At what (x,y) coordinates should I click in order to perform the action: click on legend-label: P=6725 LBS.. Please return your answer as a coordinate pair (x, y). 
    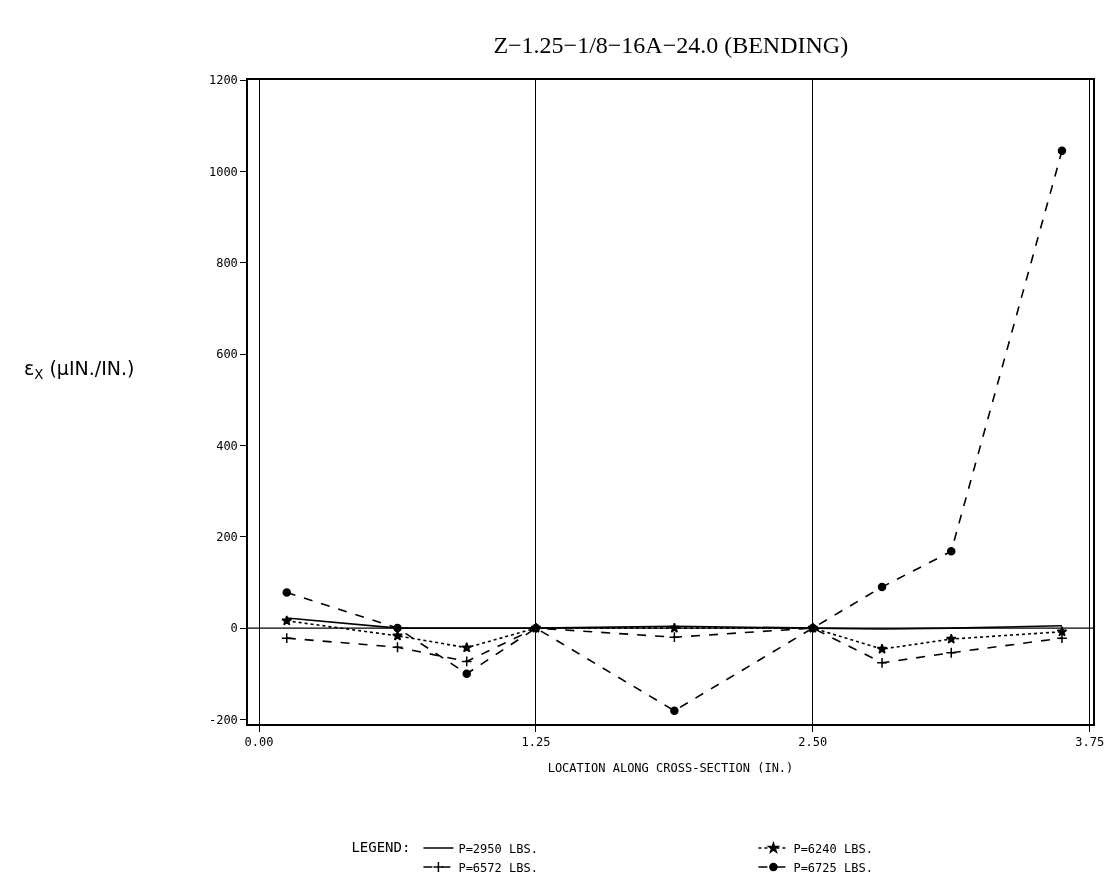
    Looking at the image, I should click on (833, 867).